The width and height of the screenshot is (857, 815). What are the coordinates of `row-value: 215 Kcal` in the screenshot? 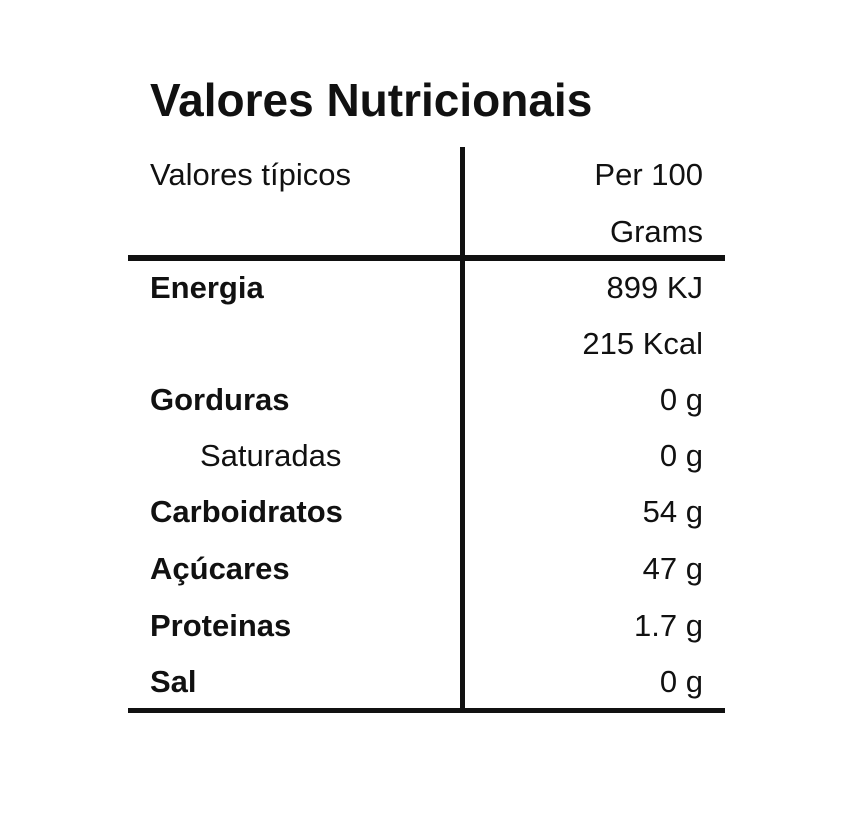 It's located at (642, 343).